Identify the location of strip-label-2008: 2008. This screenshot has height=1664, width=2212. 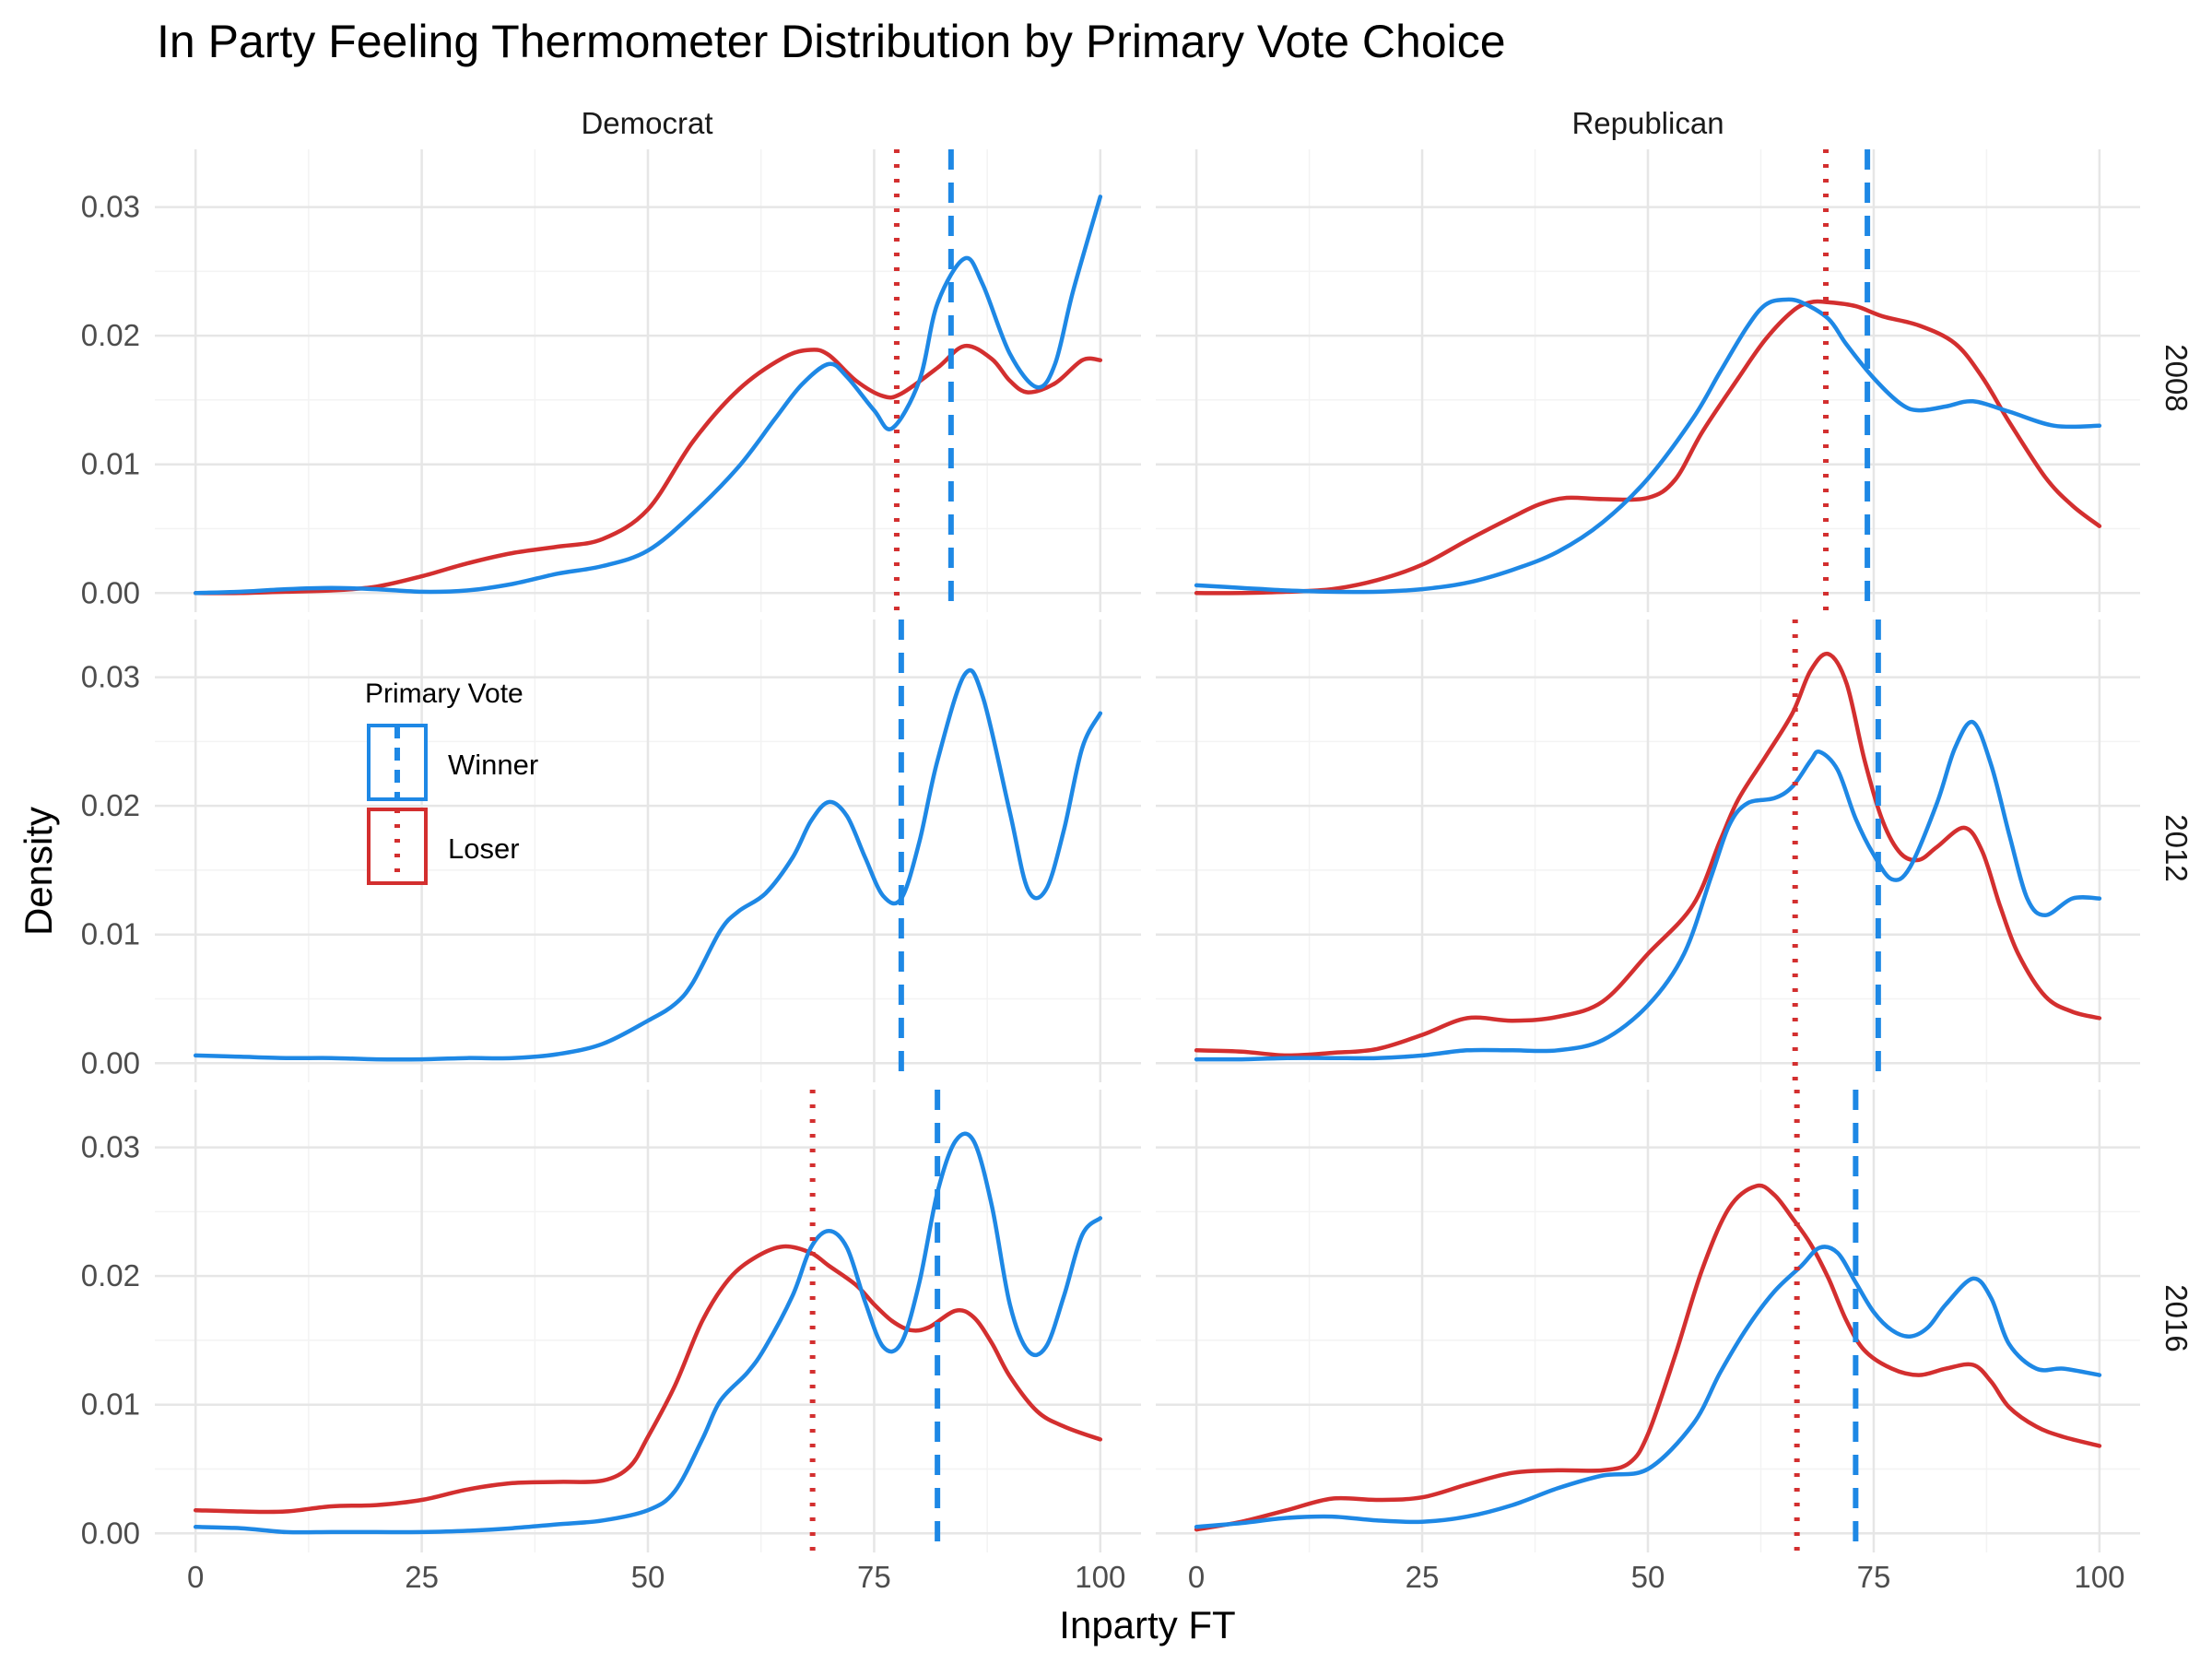
(2176, 377).